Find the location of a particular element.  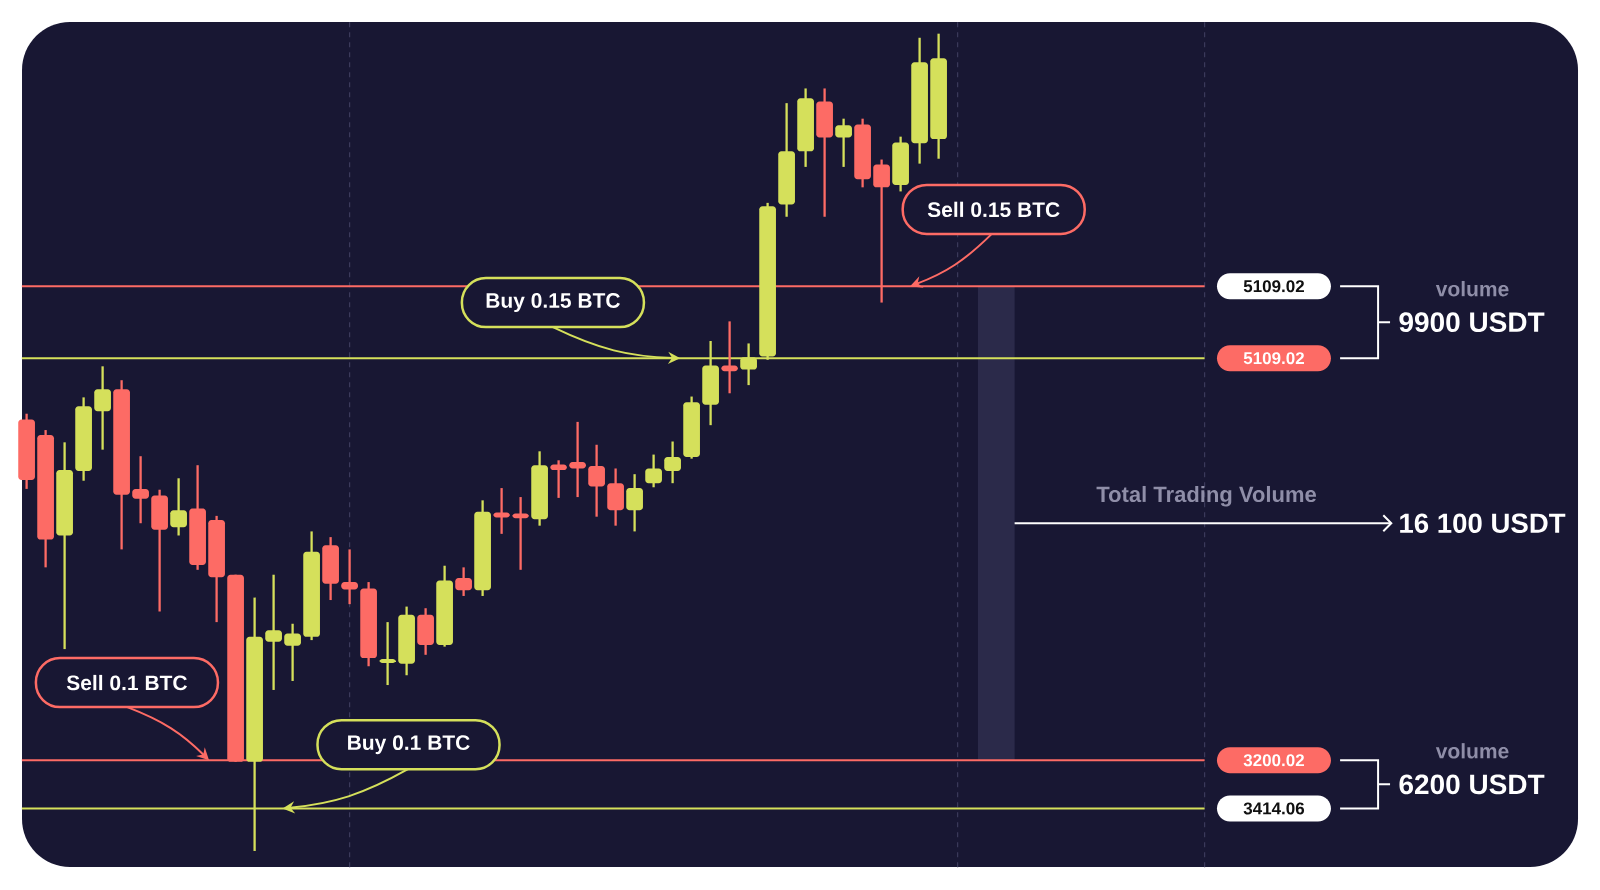

text: 3414.06 is located at coordinates (1274, 808).